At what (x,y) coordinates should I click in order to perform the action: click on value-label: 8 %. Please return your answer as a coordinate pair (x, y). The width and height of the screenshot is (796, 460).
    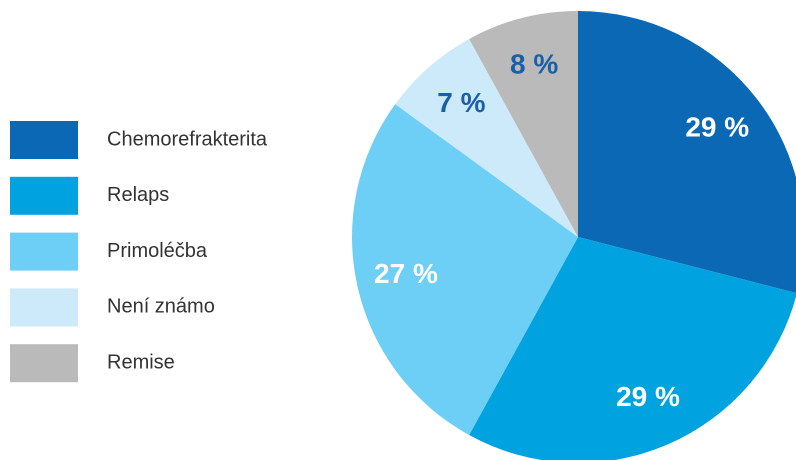
    Looking at the image, I should click on (534, 64).